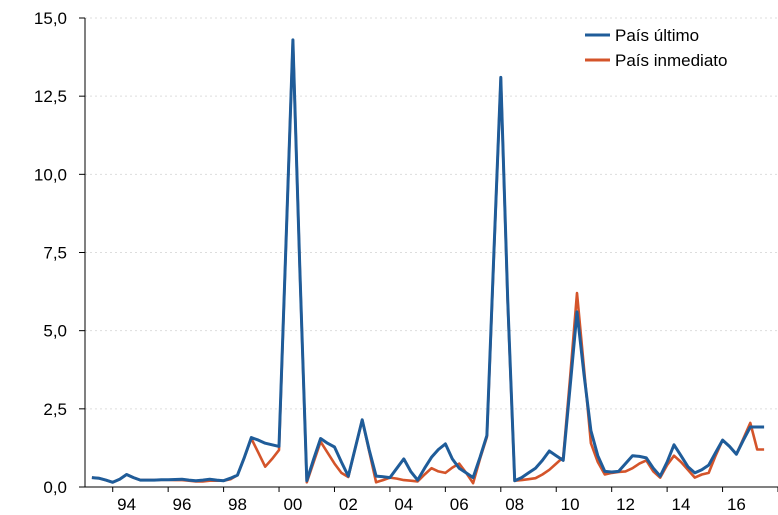  Describe the element at coordinates (182, 504) in the screenshot. I see `x-tick-label: 96` at that location.